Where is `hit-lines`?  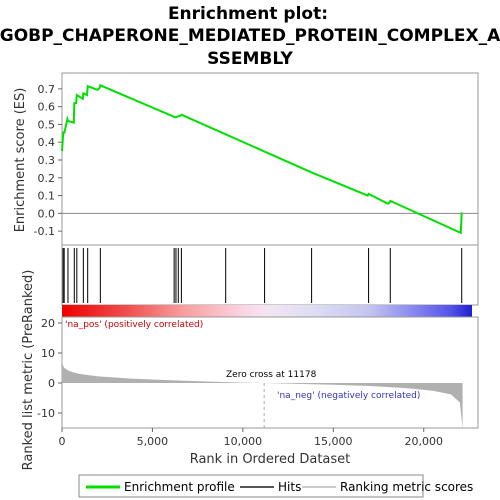
hit-lines is located at coordinates (262, 275).